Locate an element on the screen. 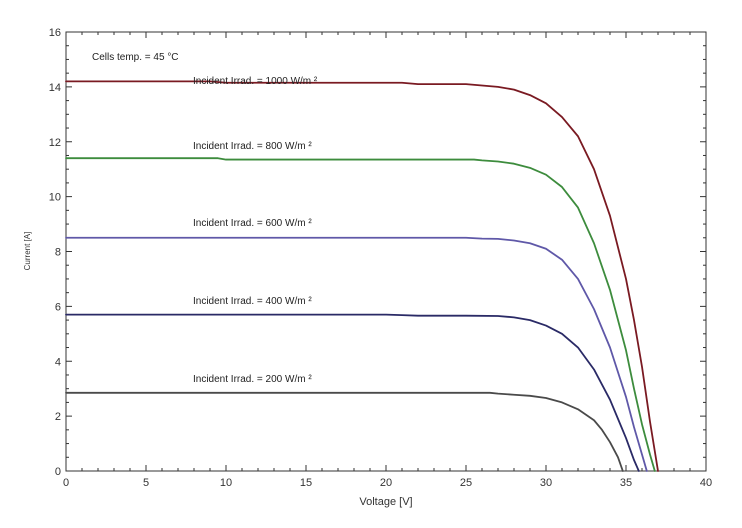 The width and height of the screenshot is (742, 528). x-tick-label: 35 is located at coordinates (626, 483).